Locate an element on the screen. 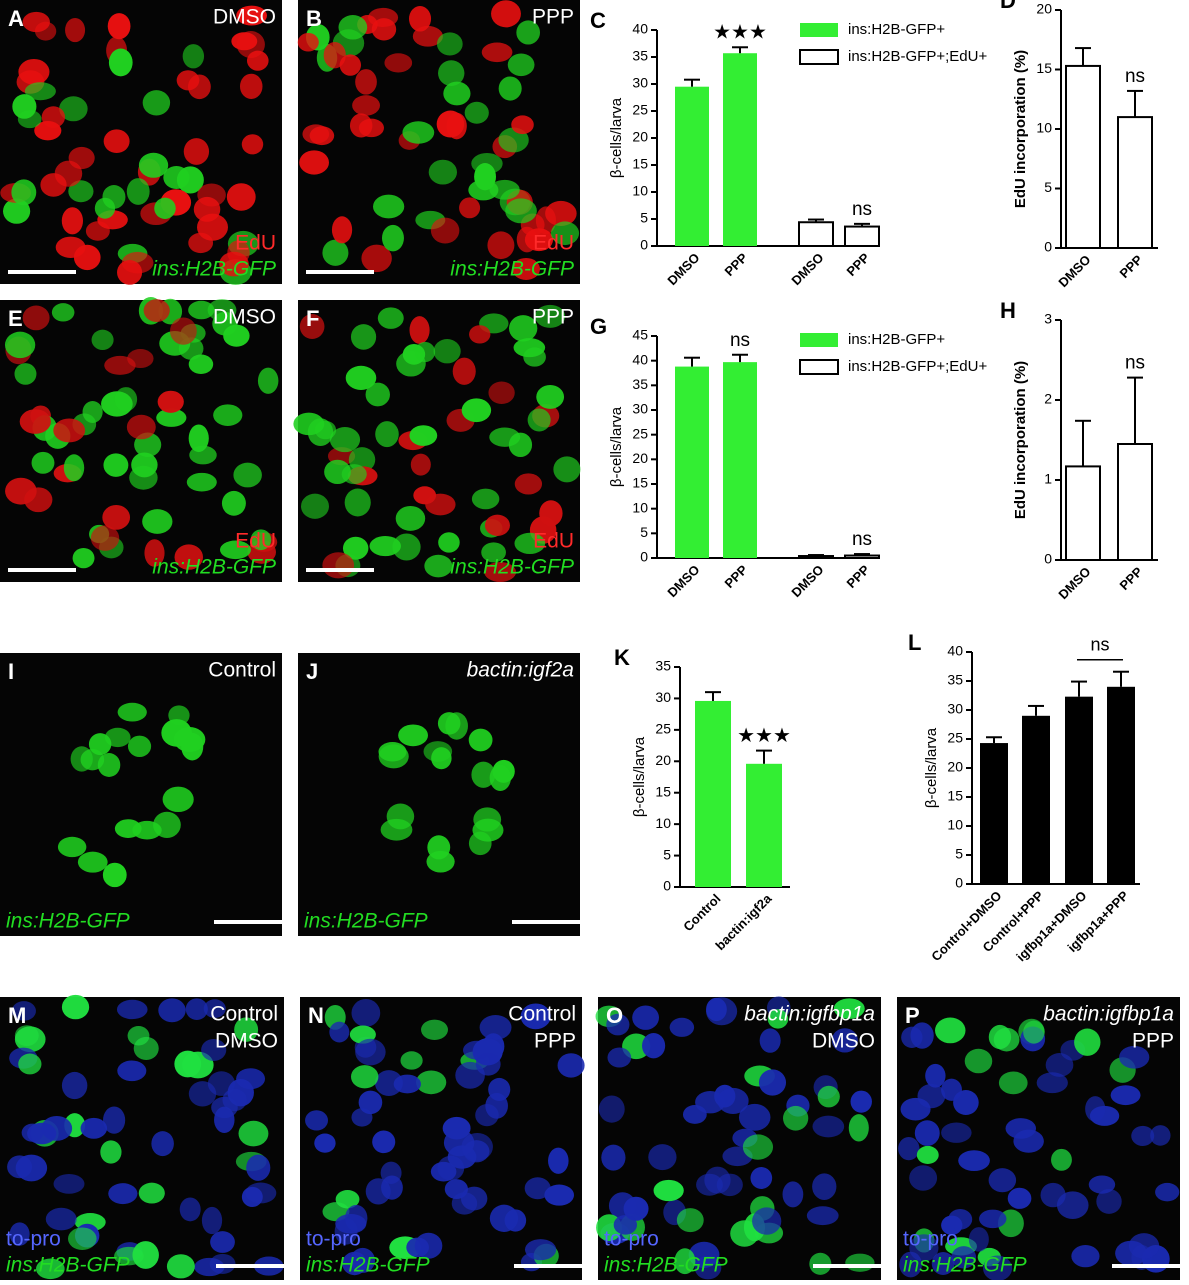 The height and width of the screenshot is (1285, 1189). image-panel: N Control PPP to-pro ins:H2B-GFP is located at coordinates (442, 1138).